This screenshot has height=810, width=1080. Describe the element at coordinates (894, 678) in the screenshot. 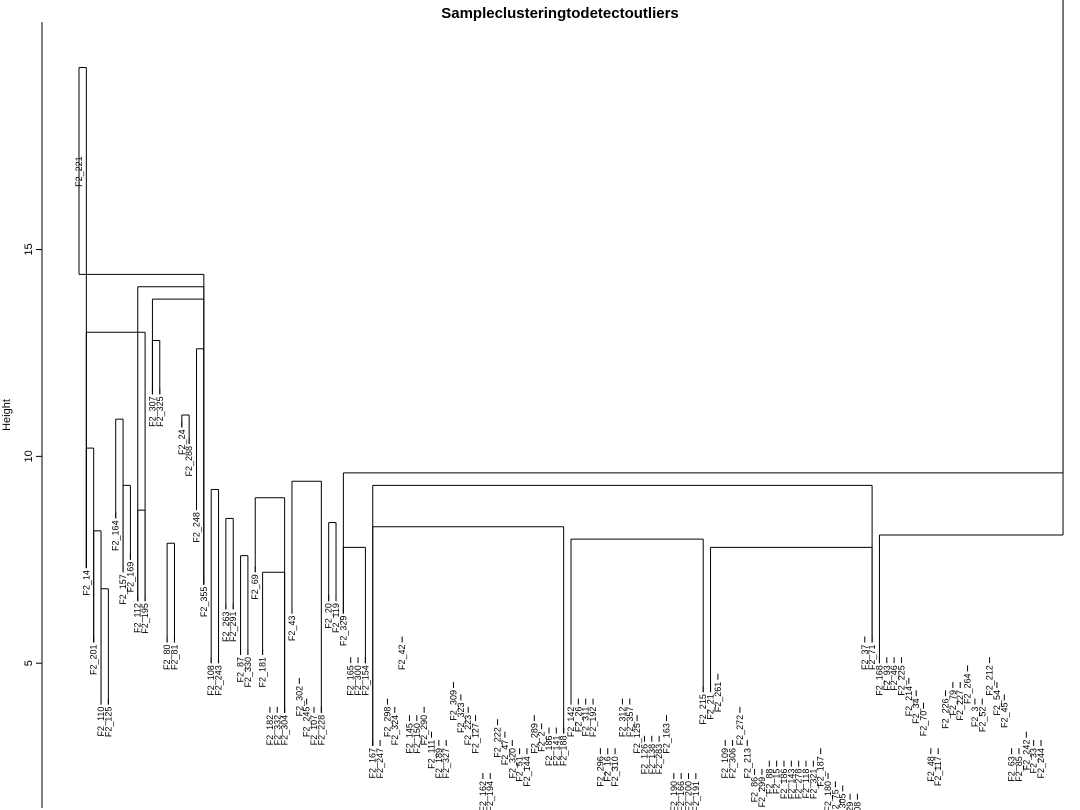

I see `leaf-label: F2_46` at that location.